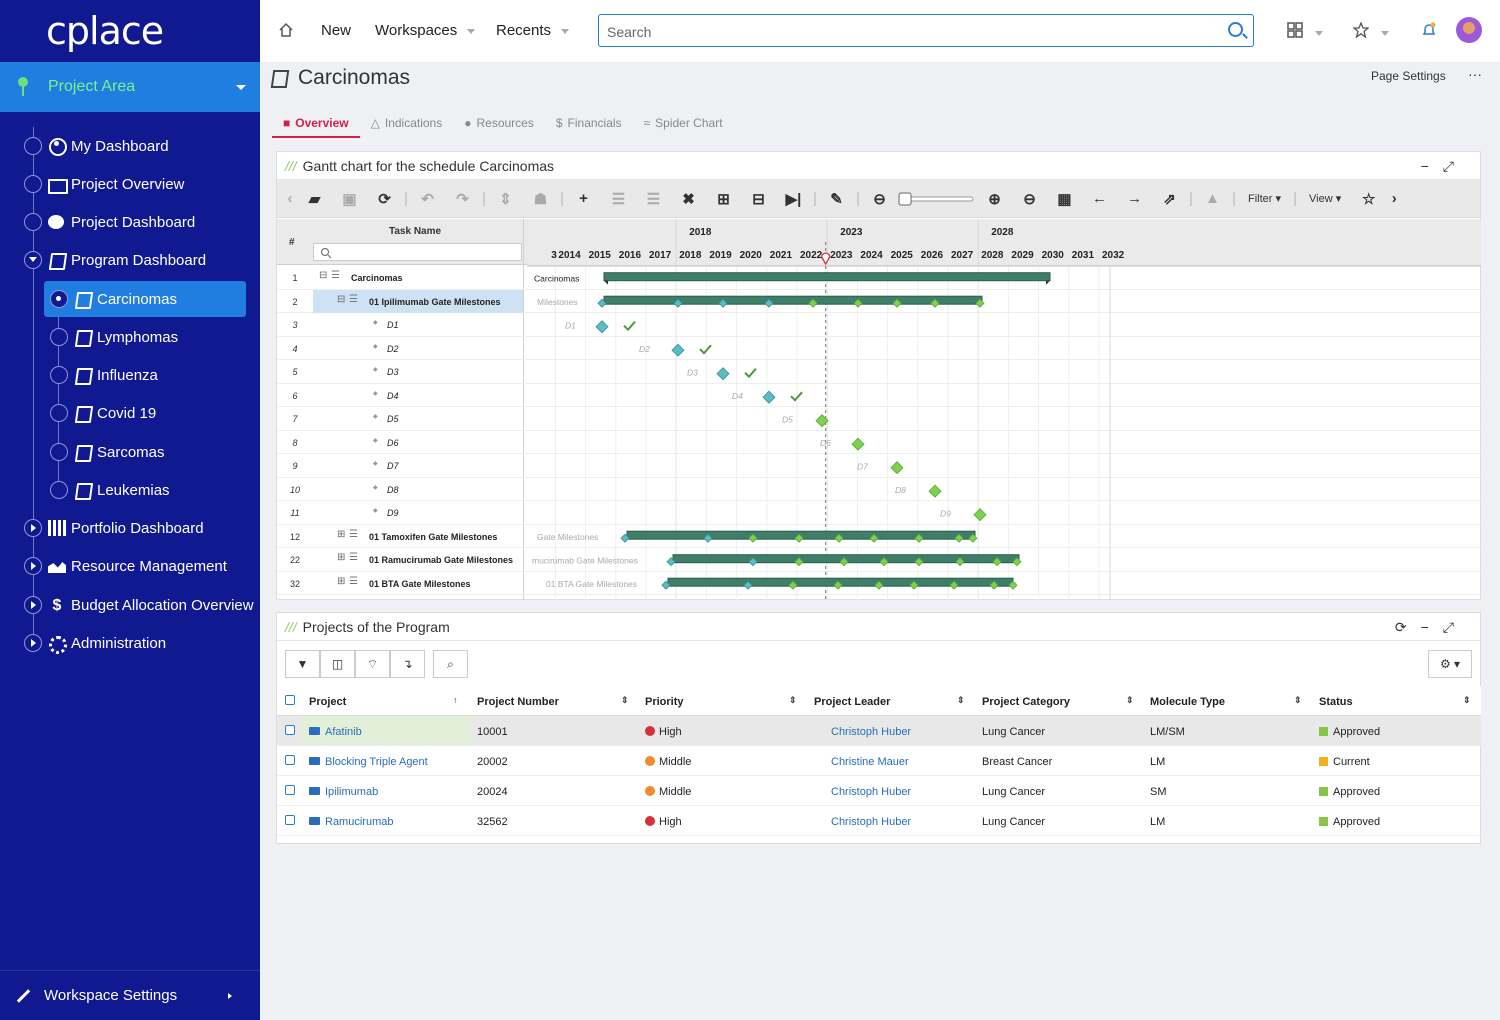 The image size is (1500, 1020). Describe the element at coordinates (523, 409) in the screenshot. I see `grid-splitter` at that location.